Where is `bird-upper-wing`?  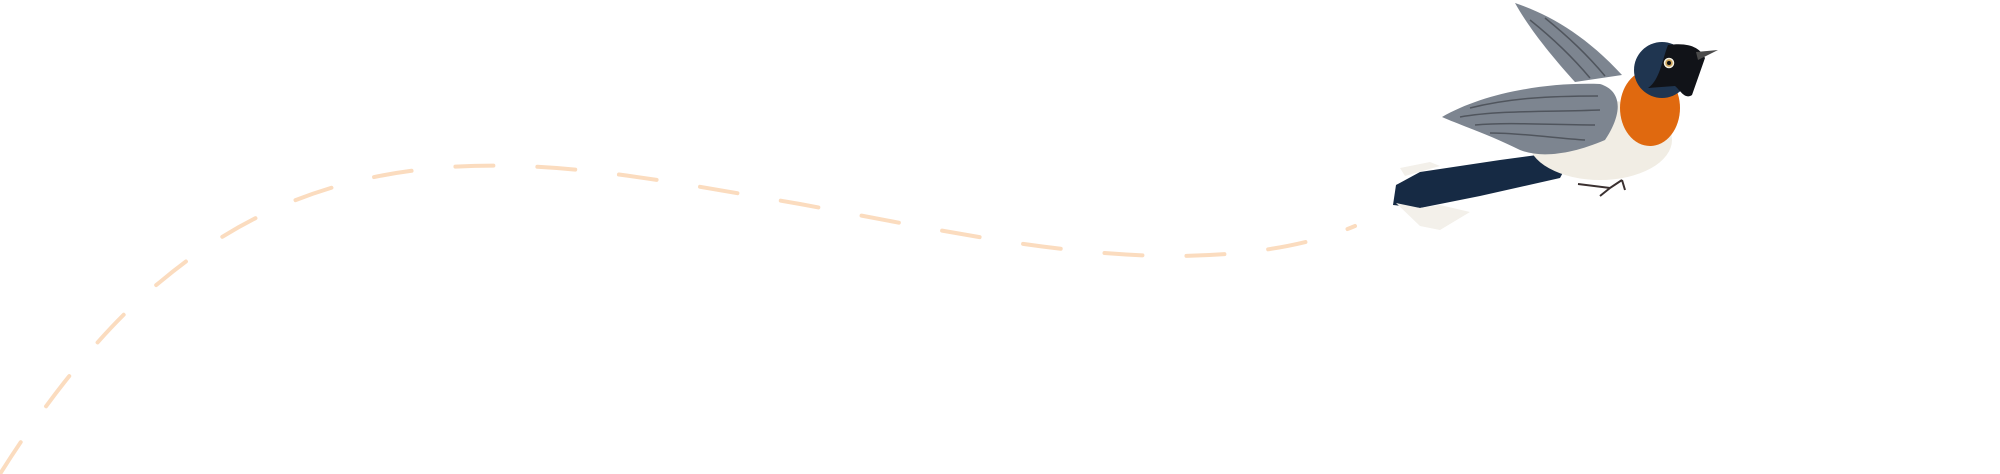 bird-upper-wing is located at coordinates (1568, 42).